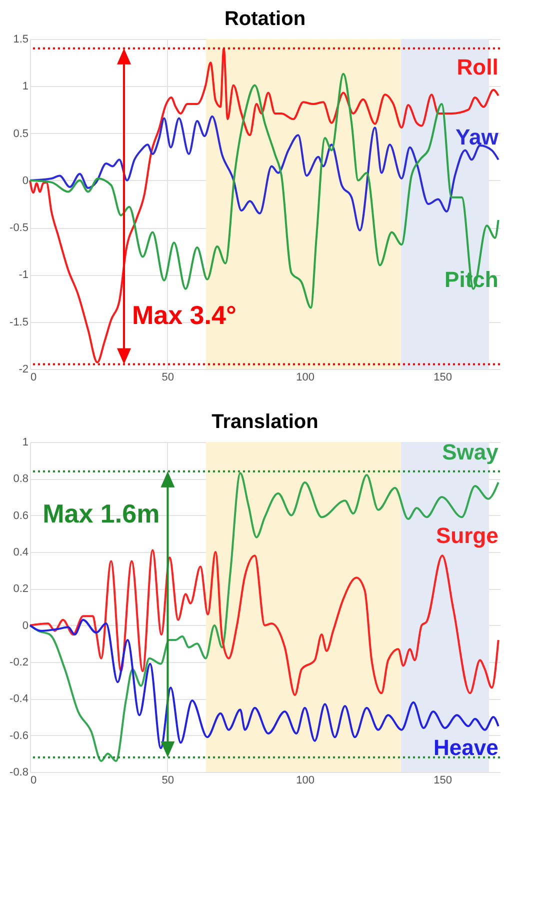 The width and height of the screenshot is (549, 903). I want to click on y-tick-label: -0.4, so click(19, 699).